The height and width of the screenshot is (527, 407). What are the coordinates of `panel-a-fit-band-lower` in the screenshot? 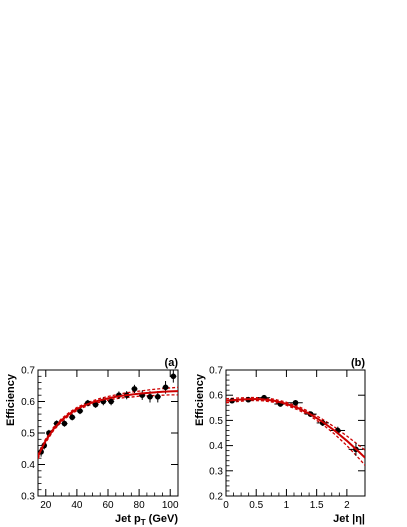 It's located at (108, 427).